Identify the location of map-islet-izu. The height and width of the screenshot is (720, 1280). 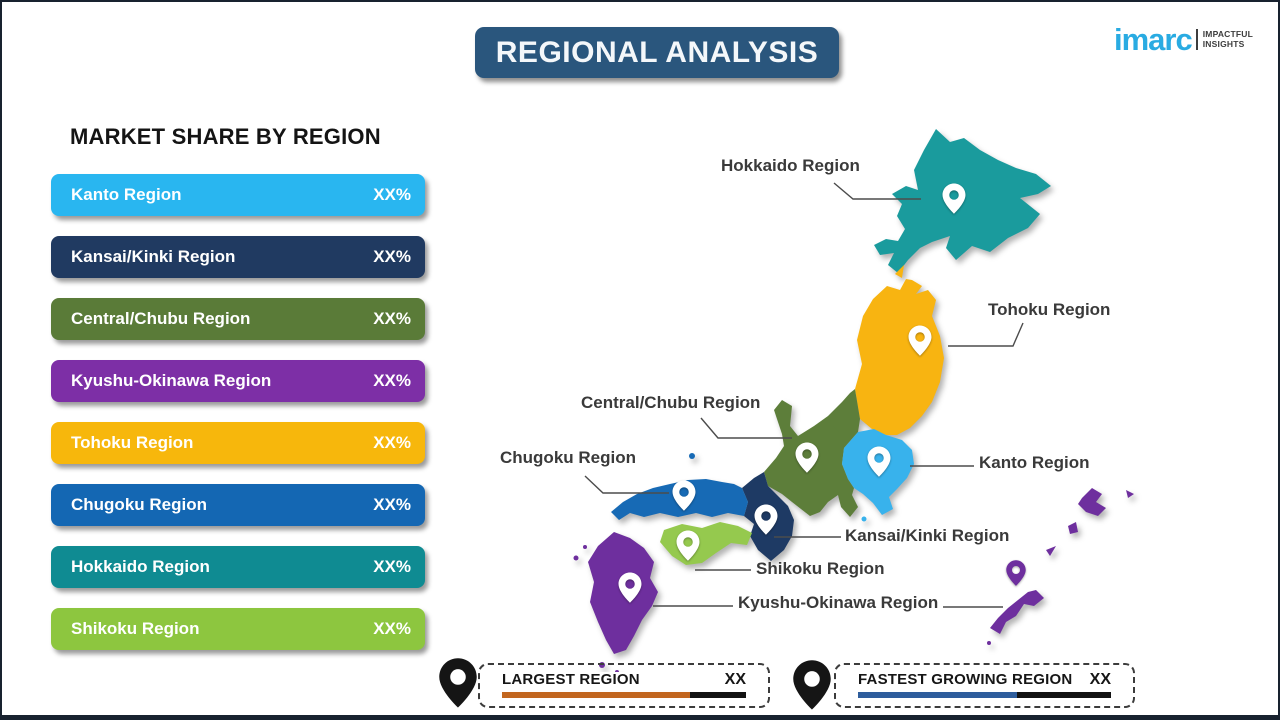
(864, 519).